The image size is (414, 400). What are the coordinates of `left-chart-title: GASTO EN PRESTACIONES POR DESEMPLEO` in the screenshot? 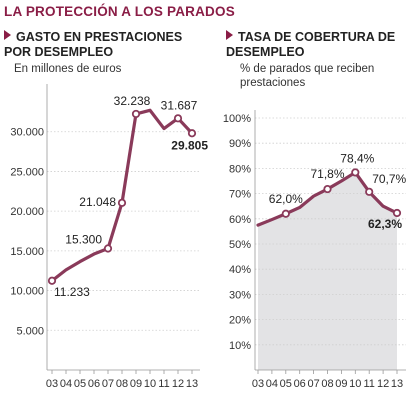 It's located at (104, 45).